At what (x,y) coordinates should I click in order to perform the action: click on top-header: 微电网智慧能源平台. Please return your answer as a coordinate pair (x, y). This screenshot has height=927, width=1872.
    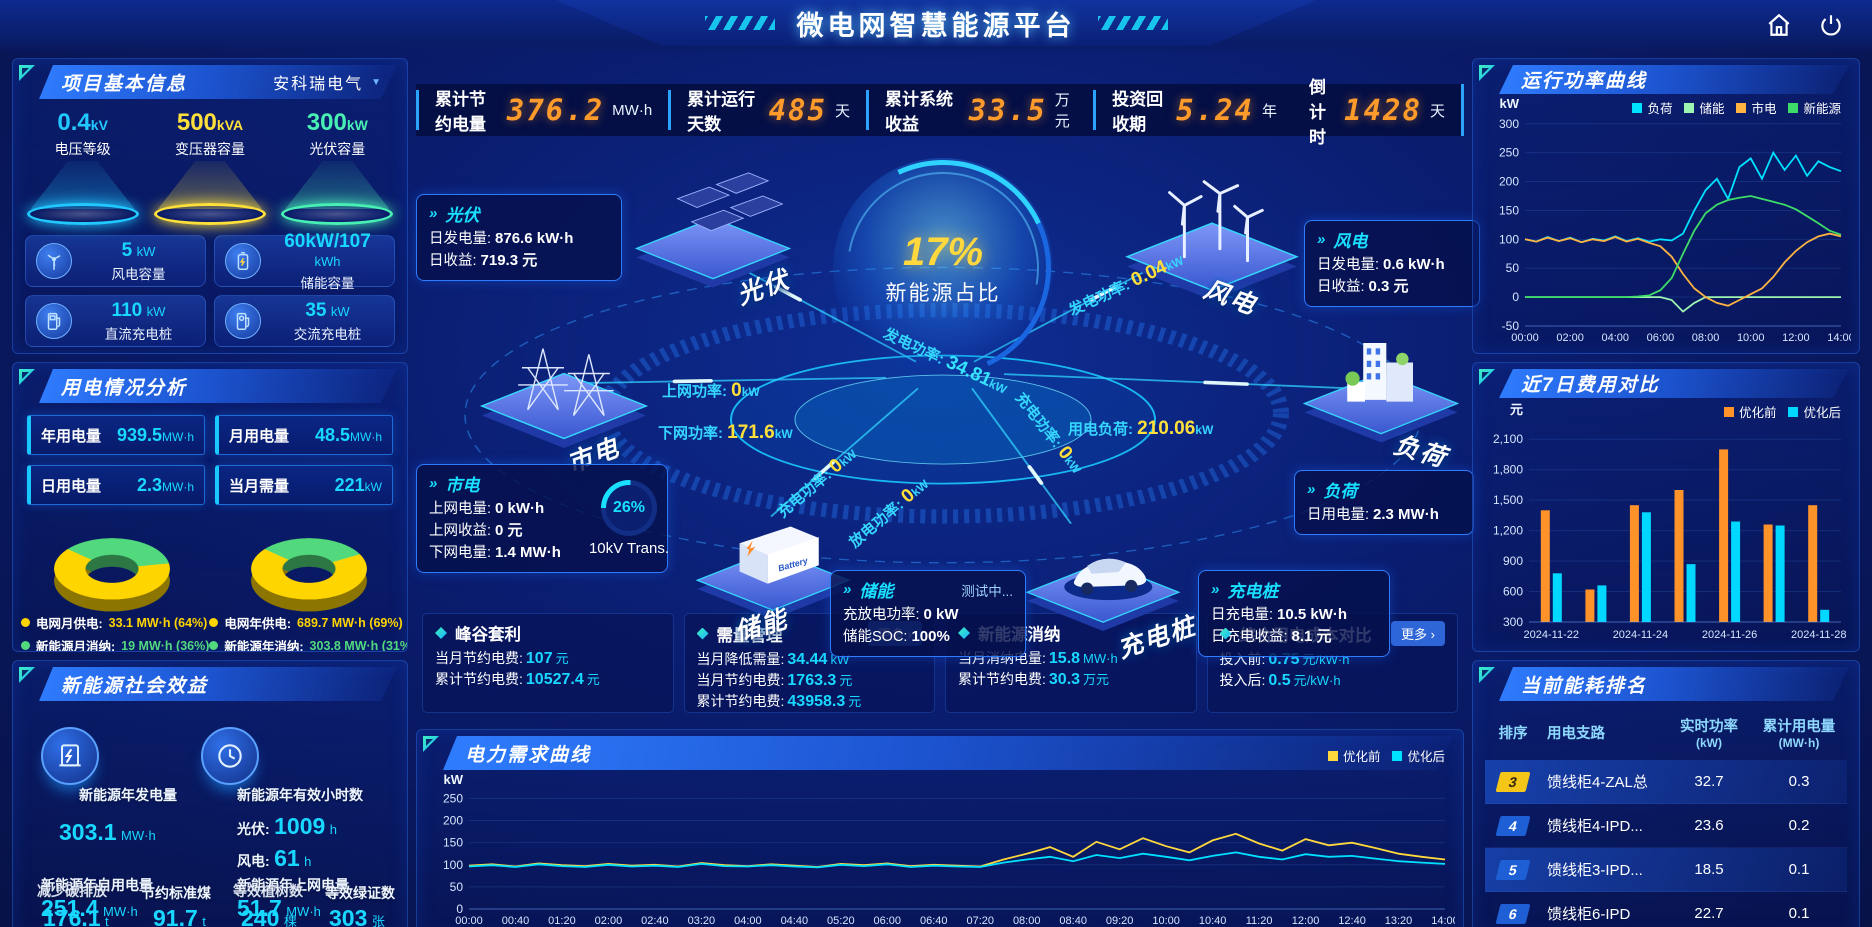
    Looking at the image, I should click on (936, 27).